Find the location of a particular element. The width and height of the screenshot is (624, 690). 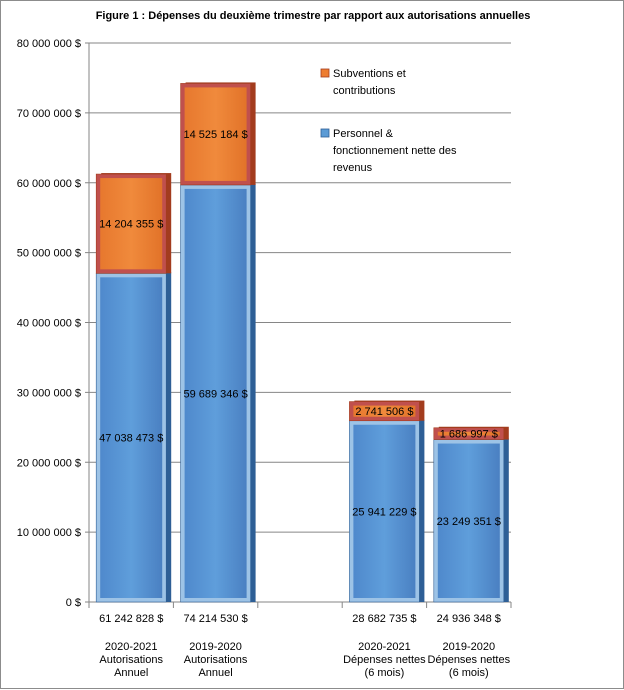

legend-label: Subventions et is located at coordinates (369, 74).